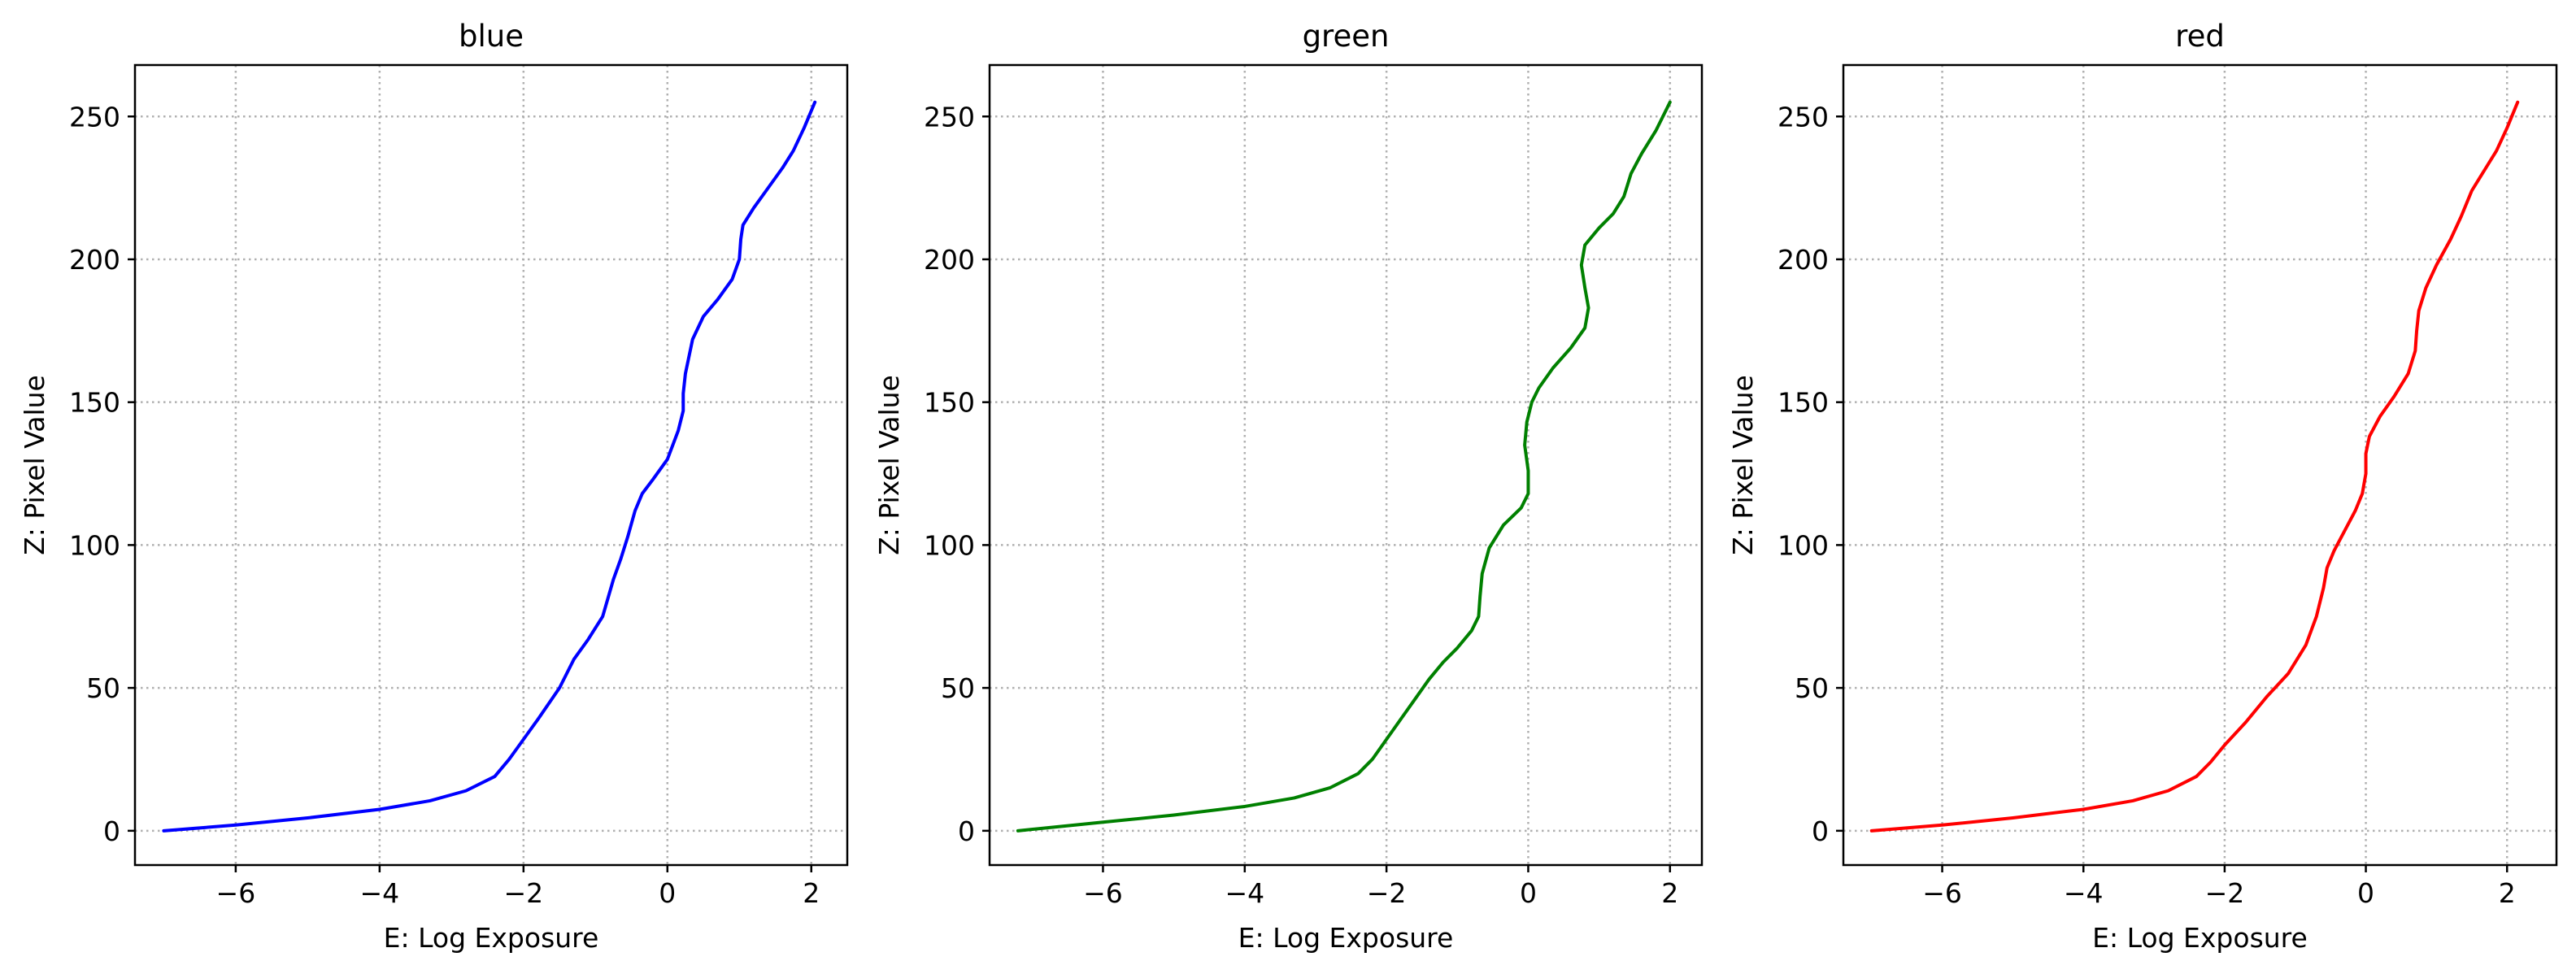 This screenshot has width=2576, height=974. What do you see at coordinates (492, 36) in the screenshot?
I see `panel-title: blue` at bounding box center [492, 36].